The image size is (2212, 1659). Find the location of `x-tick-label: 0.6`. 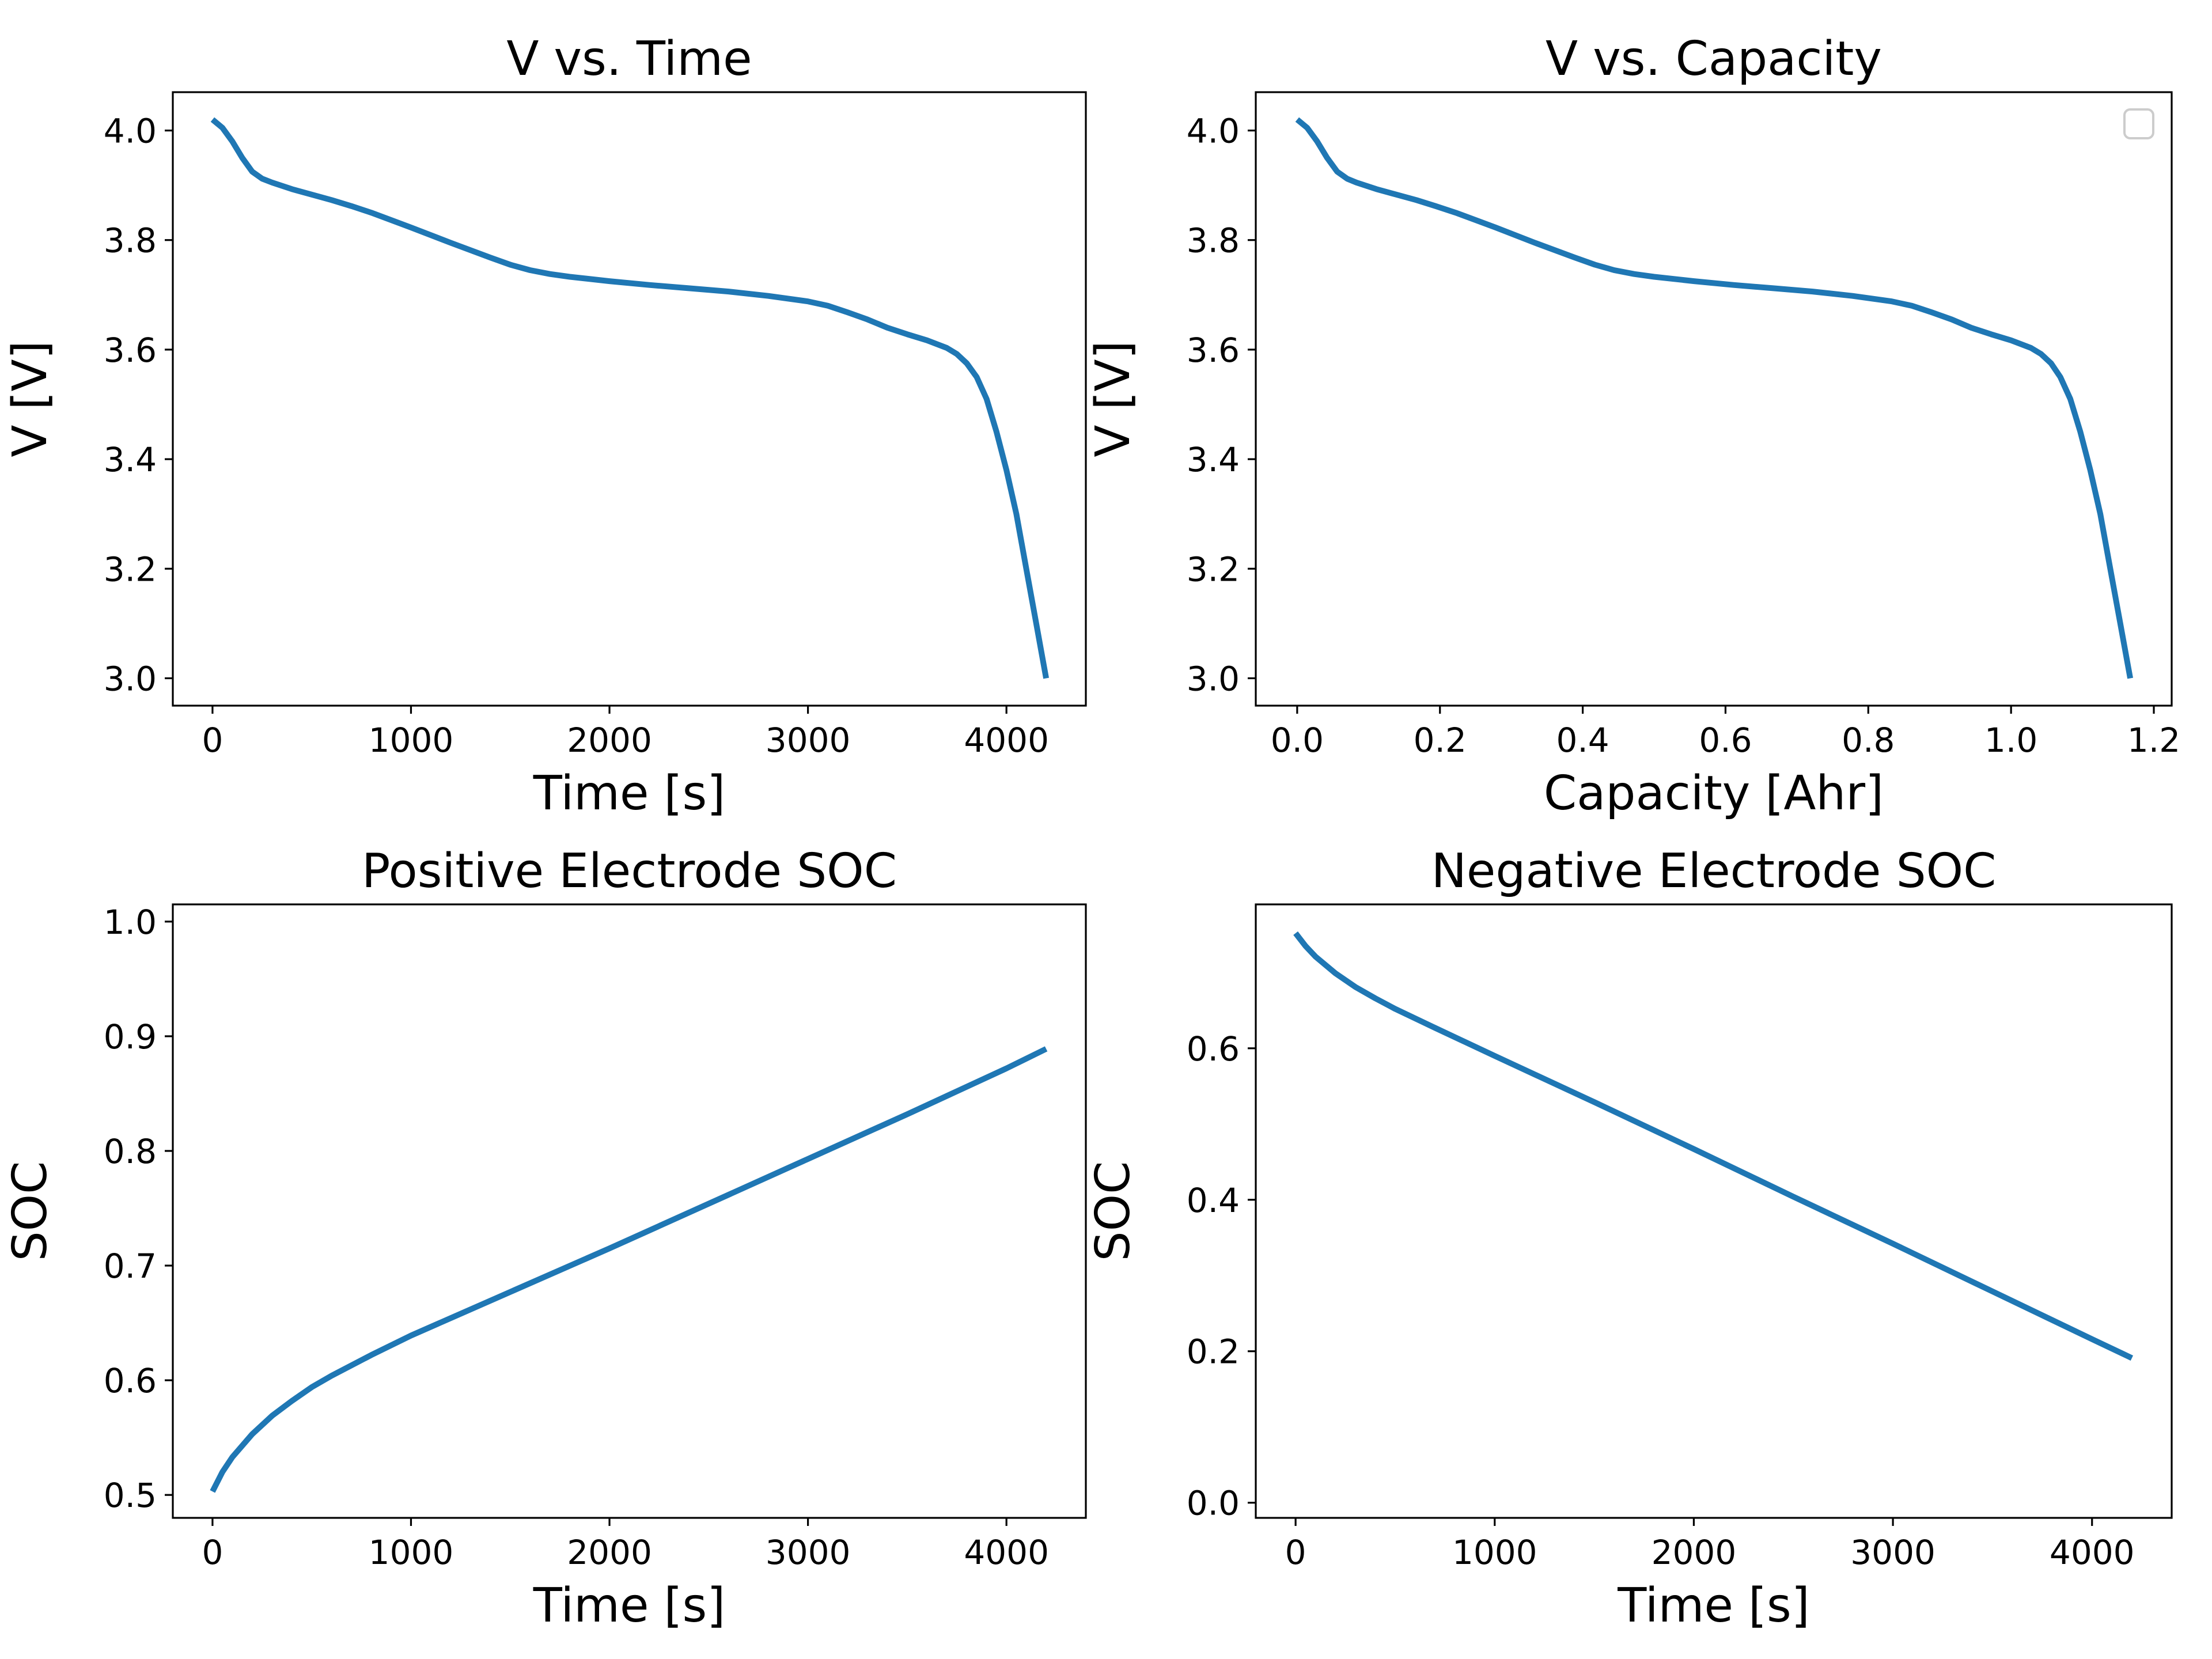

x-tick-label: 0.6 is located at coordinates (1725, 740).